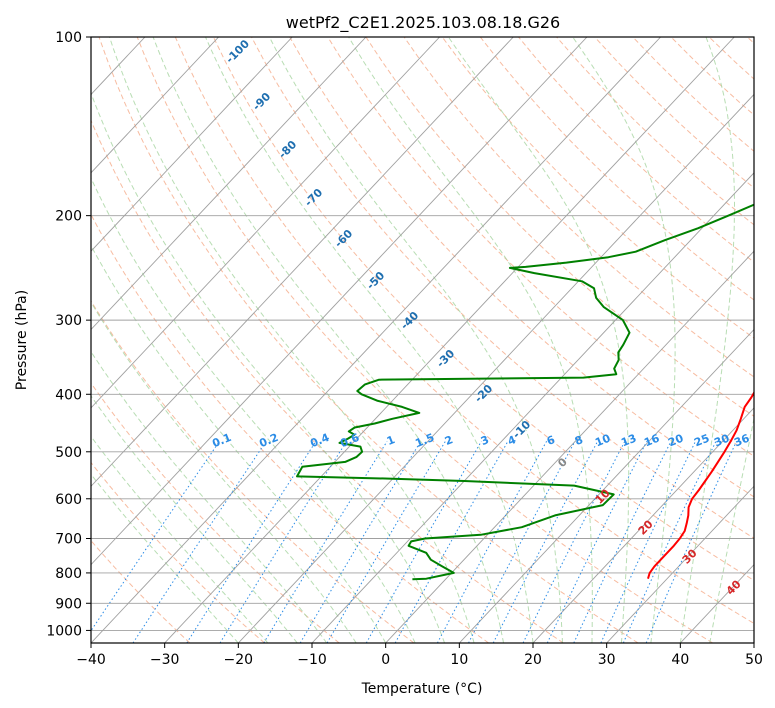 This screenshot has height=708, width=775. What do you see at coordinates (485, 440) in the screenshot?
I see `mixing-ratio-label: 3` at bounding box center [485, 440].